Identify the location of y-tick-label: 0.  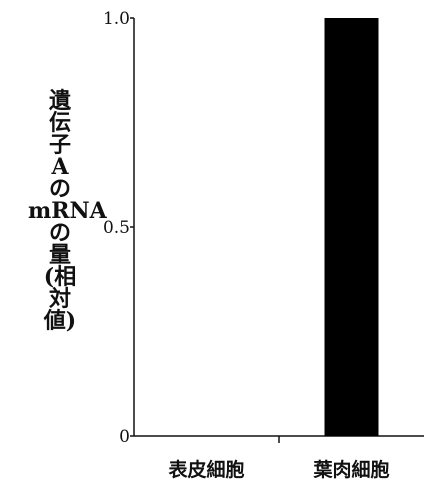
(124, 437).